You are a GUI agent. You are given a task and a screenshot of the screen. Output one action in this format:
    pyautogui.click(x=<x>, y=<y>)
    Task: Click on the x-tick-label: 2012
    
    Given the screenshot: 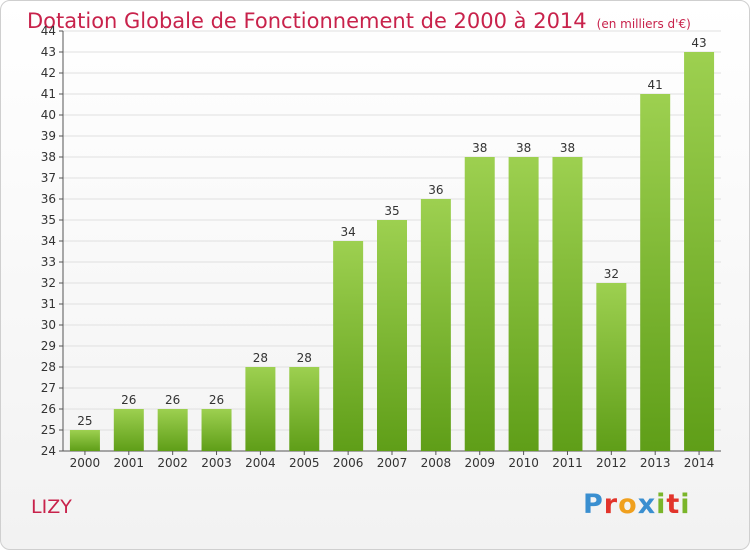 What is the action you would take?
    pyautogui.click(x=611, y=463)
    